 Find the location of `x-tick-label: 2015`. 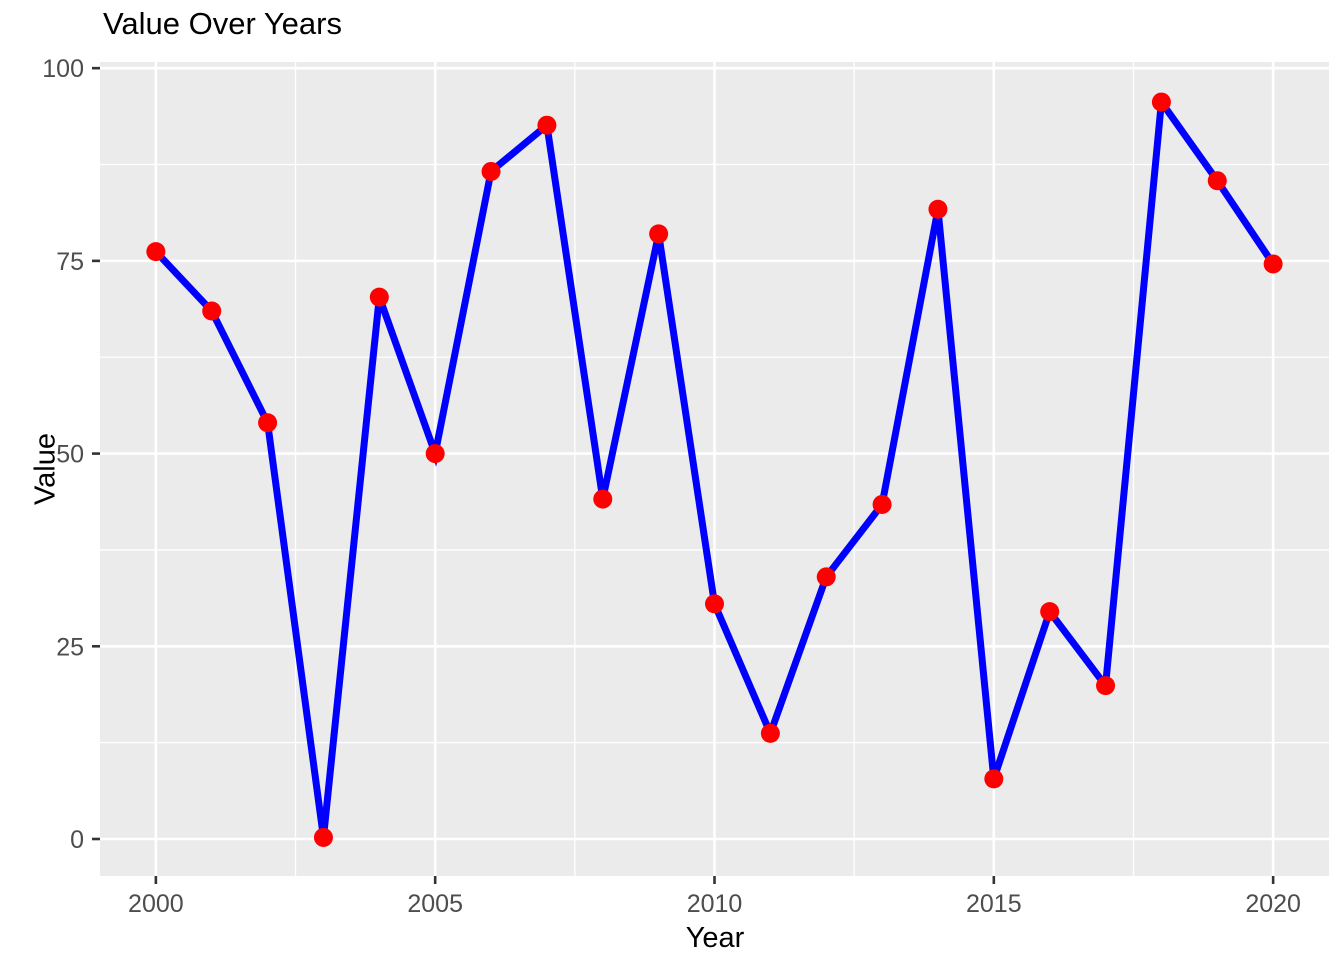

x-tick-label: 2015 is located at coordinates (994, 904).